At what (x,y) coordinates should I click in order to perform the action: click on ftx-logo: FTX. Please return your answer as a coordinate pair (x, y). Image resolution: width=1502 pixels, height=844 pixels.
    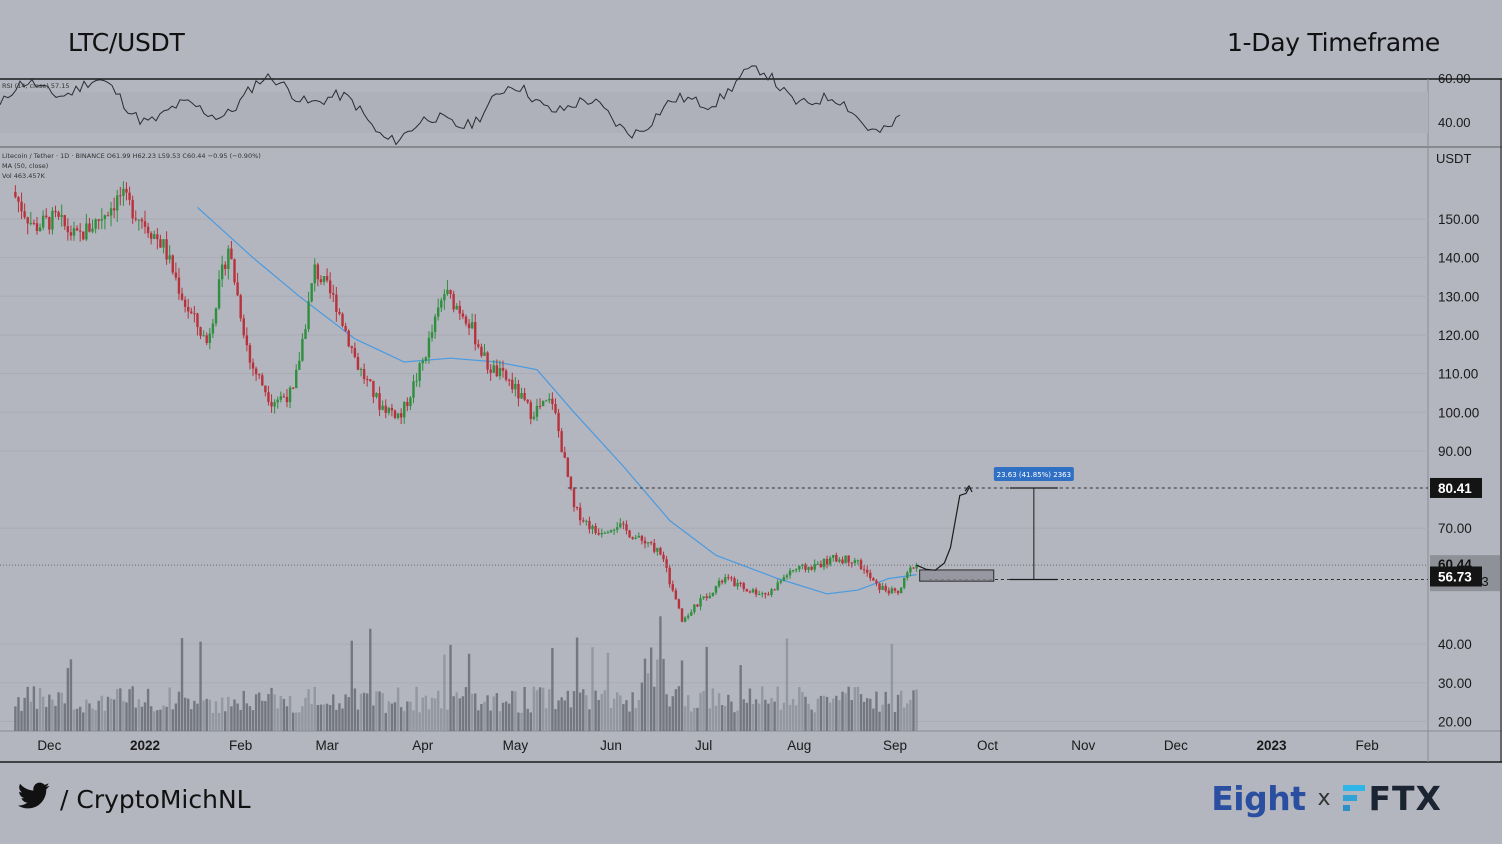
    Looking at the image, I should click on (1392, 798).